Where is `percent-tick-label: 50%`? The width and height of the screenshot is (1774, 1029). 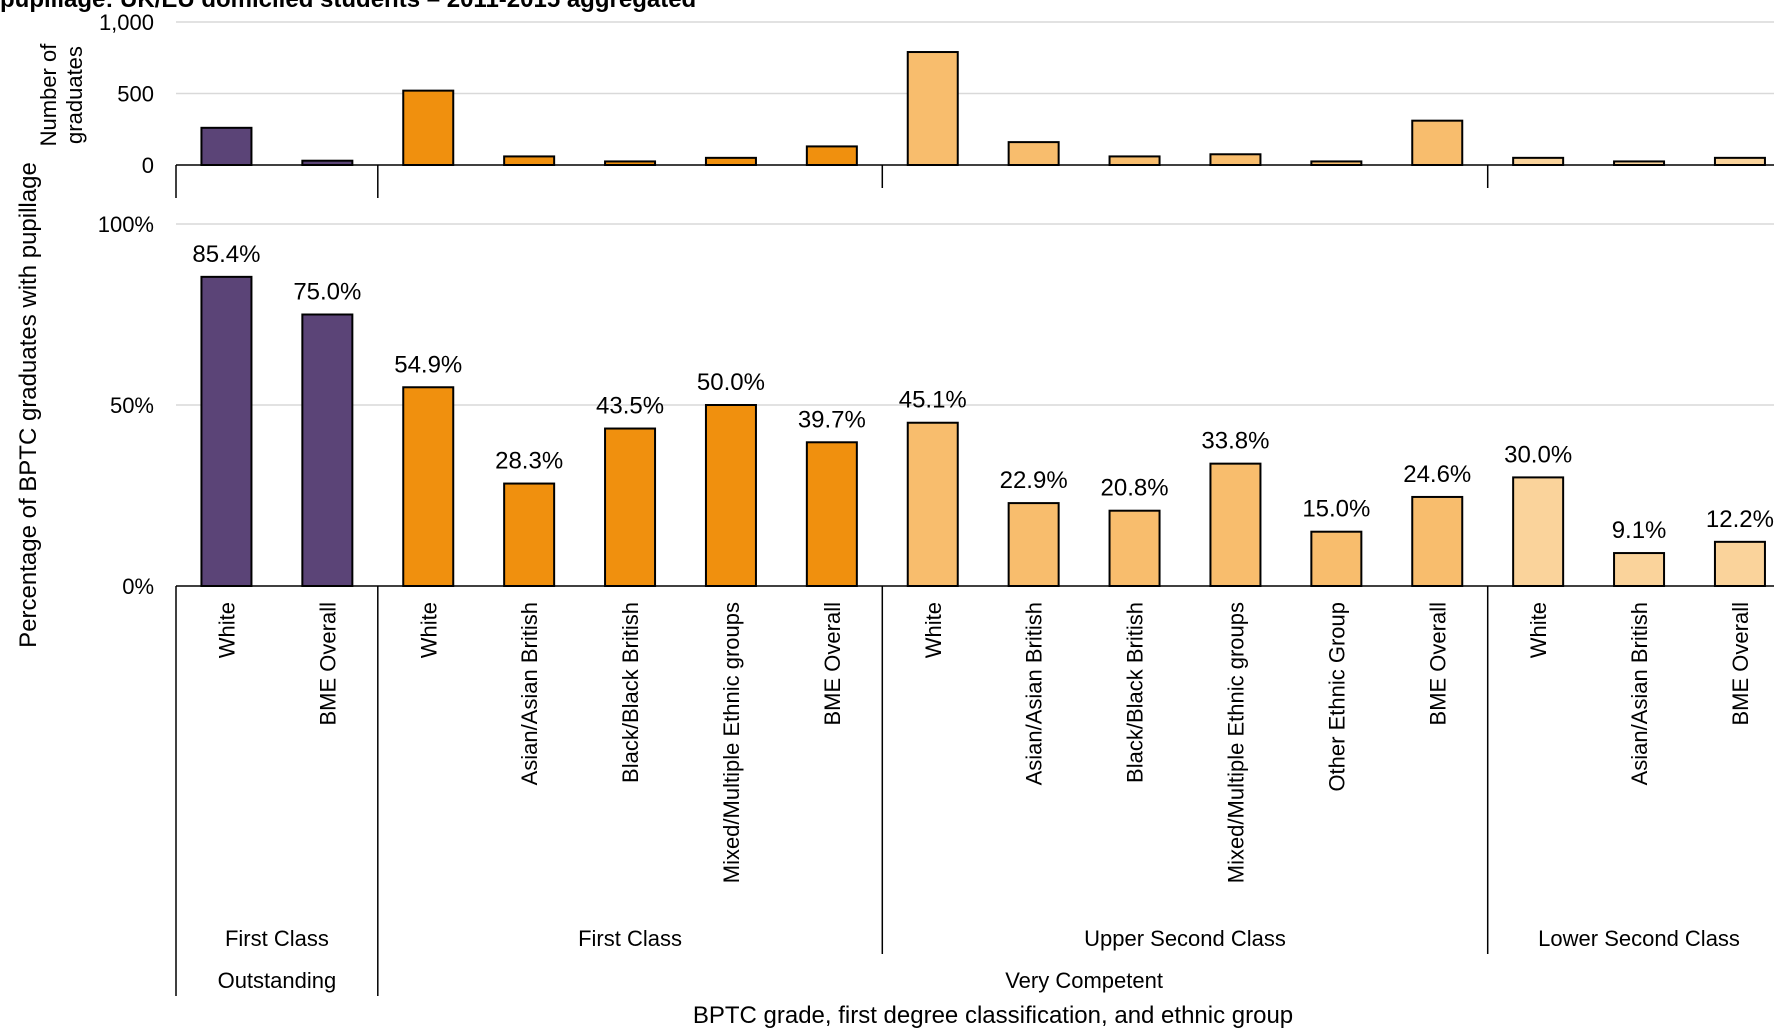 percent-tick-label: 50% is located at coordinates (132, 405).